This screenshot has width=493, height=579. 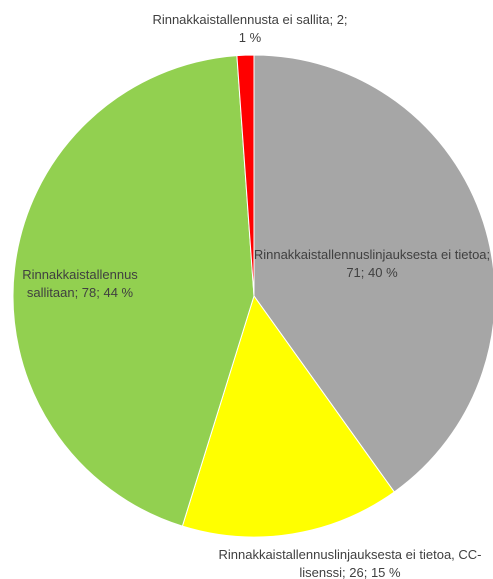 What do you see at coordinates (80, 283) in the screenshot?
I see `data-label: Rinnakkaistallennus sallitaan; 78; 44 %` at bounding box center [80, 283].